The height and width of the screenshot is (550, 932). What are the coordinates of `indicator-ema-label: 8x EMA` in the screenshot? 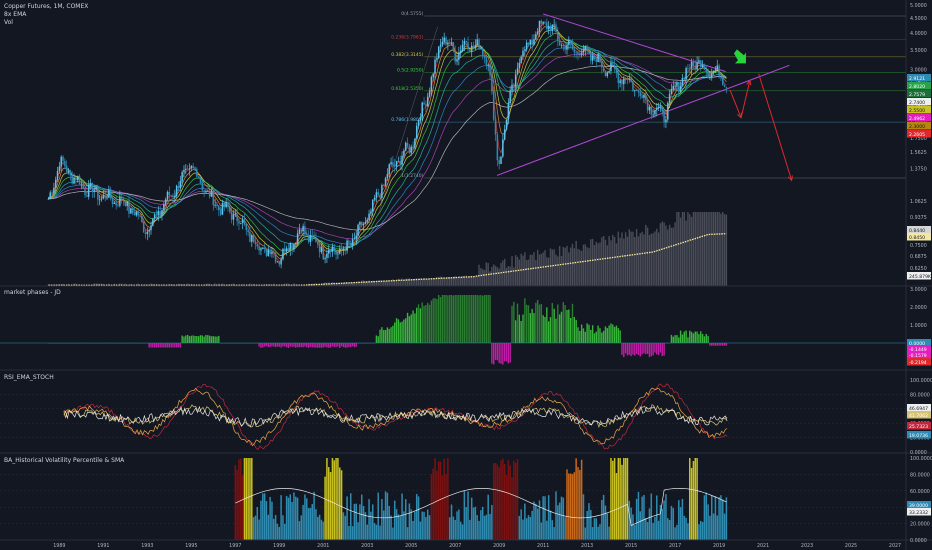 It's located at (15, 14).